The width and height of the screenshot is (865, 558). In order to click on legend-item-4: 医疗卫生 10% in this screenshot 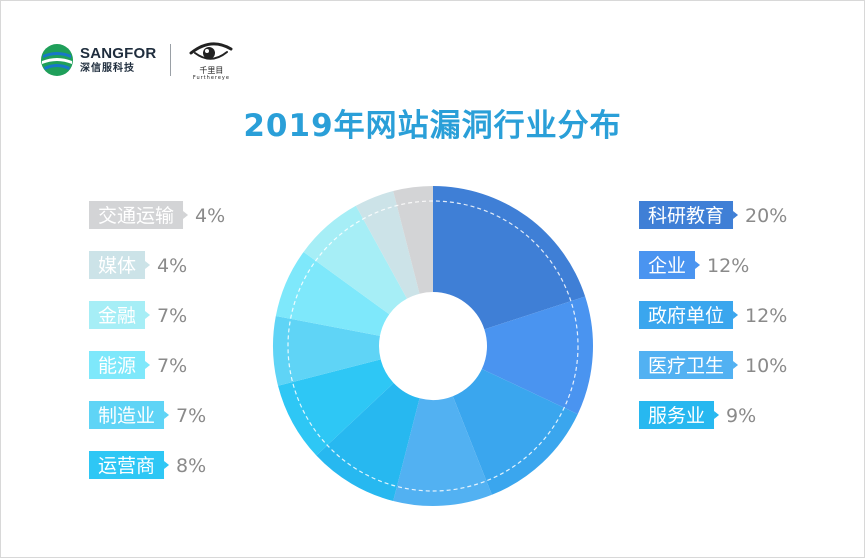, I will do `click(713, 365)`.